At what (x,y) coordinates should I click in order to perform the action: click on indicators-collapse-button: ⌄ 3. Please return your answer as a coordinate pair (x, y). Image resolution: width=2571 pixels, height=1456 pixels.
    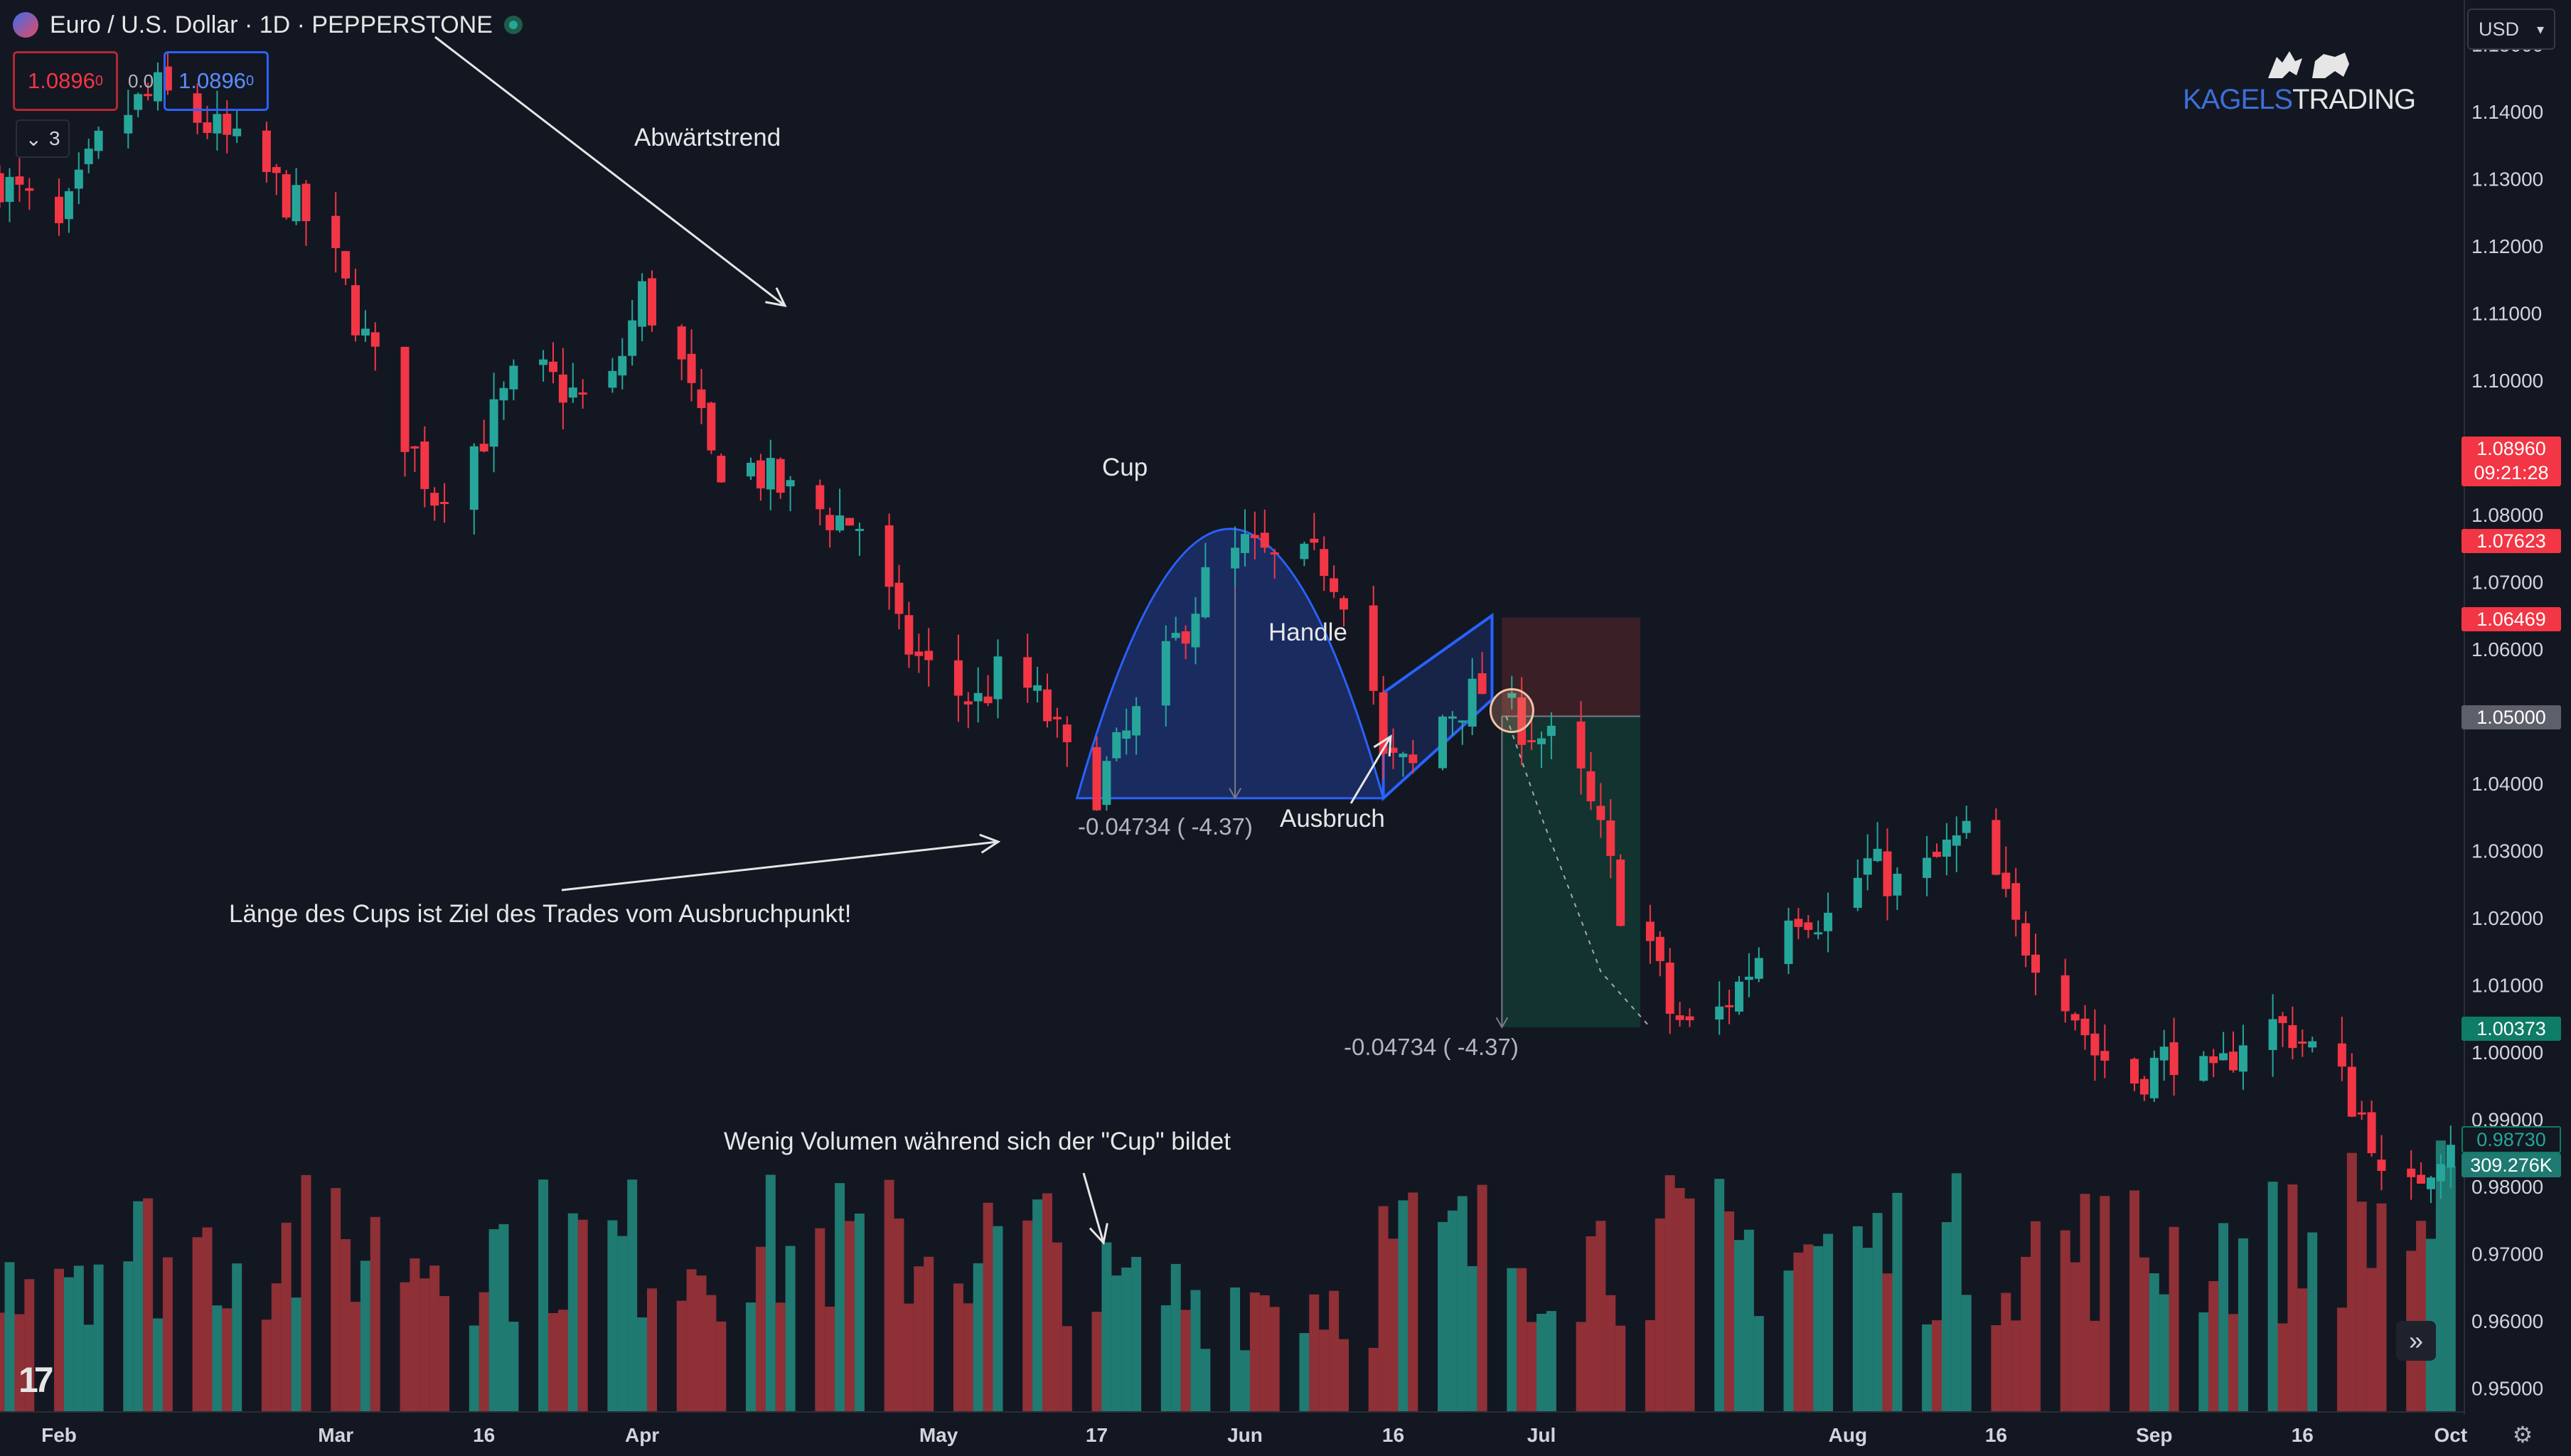
    Looking at the image, I should click on (43, 138).